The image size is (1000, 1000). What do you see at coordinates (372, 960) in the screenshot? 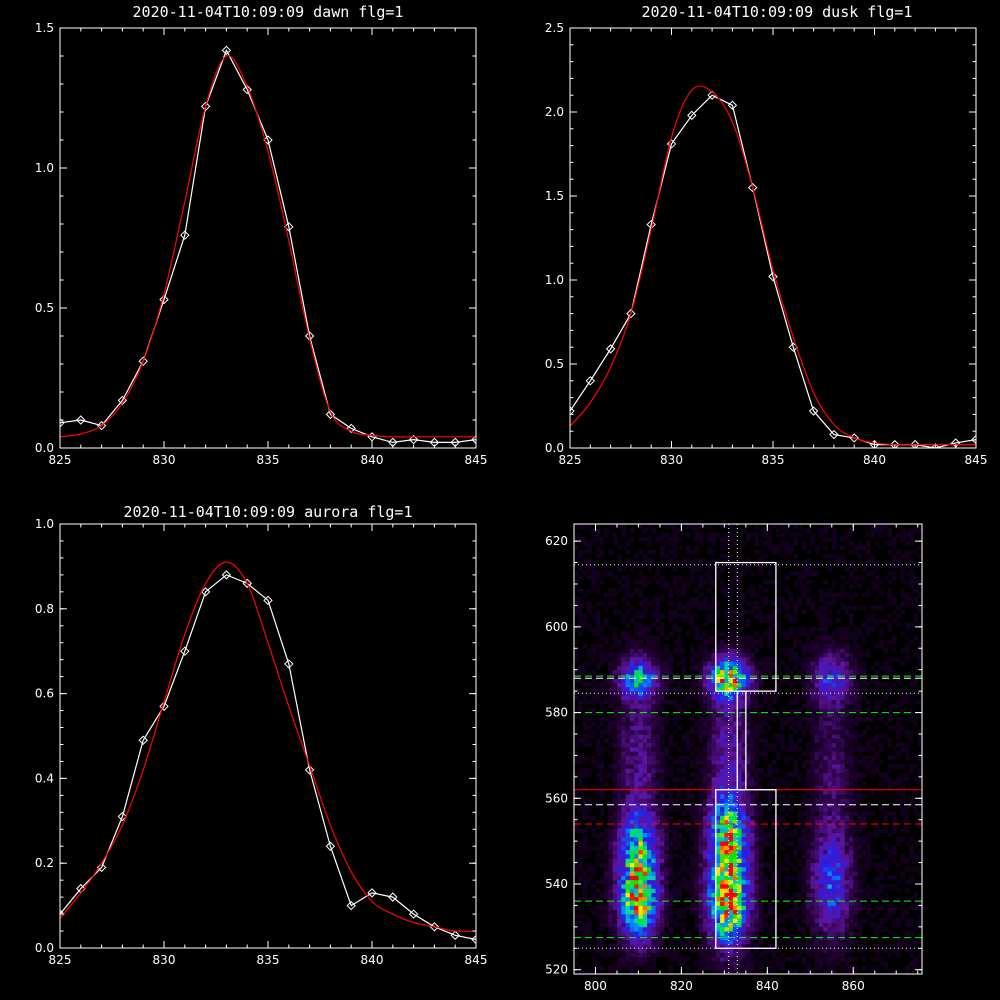
I see `x-tick-label: 840` at bounding box center [372, 960].